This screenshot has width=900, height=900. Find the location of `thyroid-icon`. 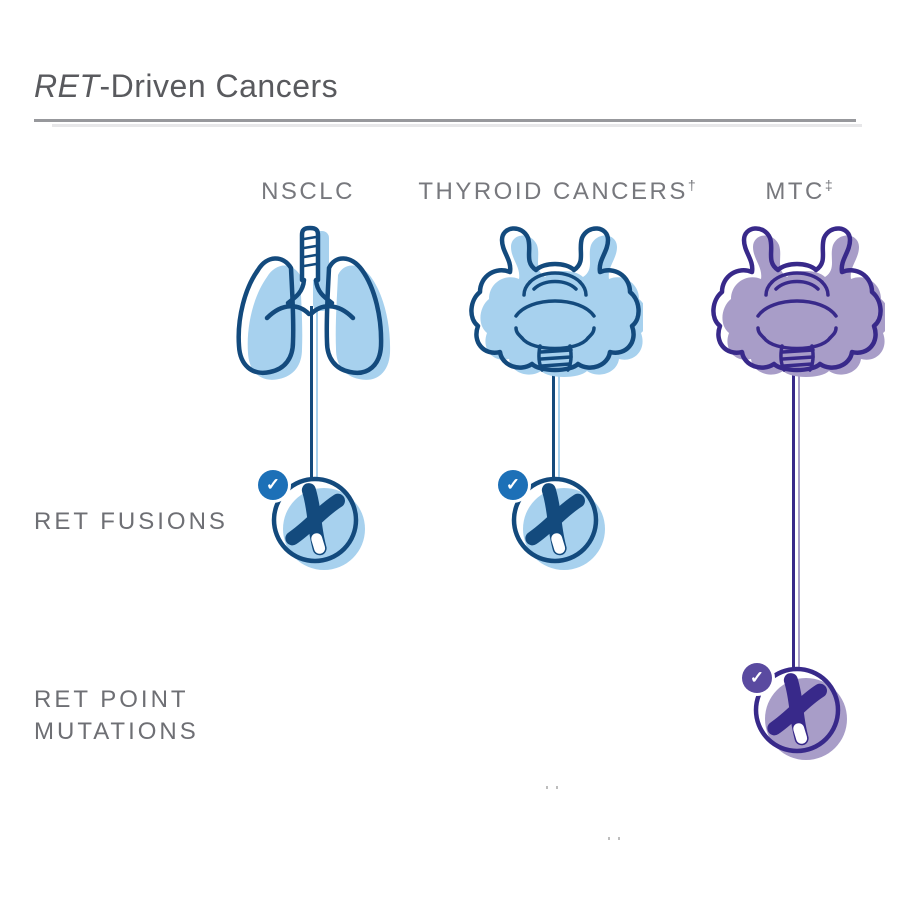

thyroid-icon is located at coordinates (557, 302).